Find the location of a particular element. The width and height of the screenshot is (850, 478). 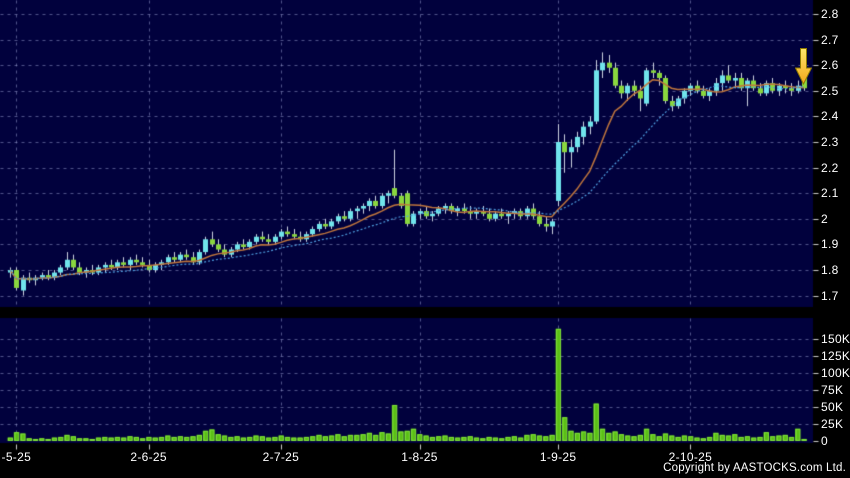

copyright-notice: Copyright by AASTOCKS.com Ltd. is located at coordinates (754, 468).